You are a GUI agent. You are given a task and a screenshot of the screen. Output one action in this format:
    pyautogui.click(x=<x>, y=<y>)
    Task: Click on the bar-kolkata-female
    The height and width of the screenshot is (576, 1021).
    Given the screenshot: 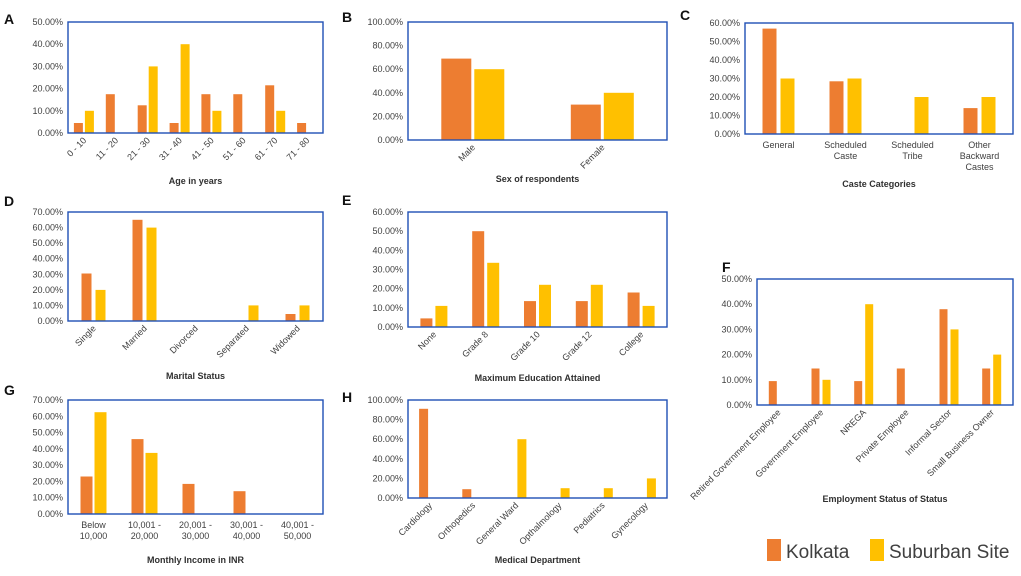 What is the action you would take?
    pyautogui.click(x=585, y=122)
    